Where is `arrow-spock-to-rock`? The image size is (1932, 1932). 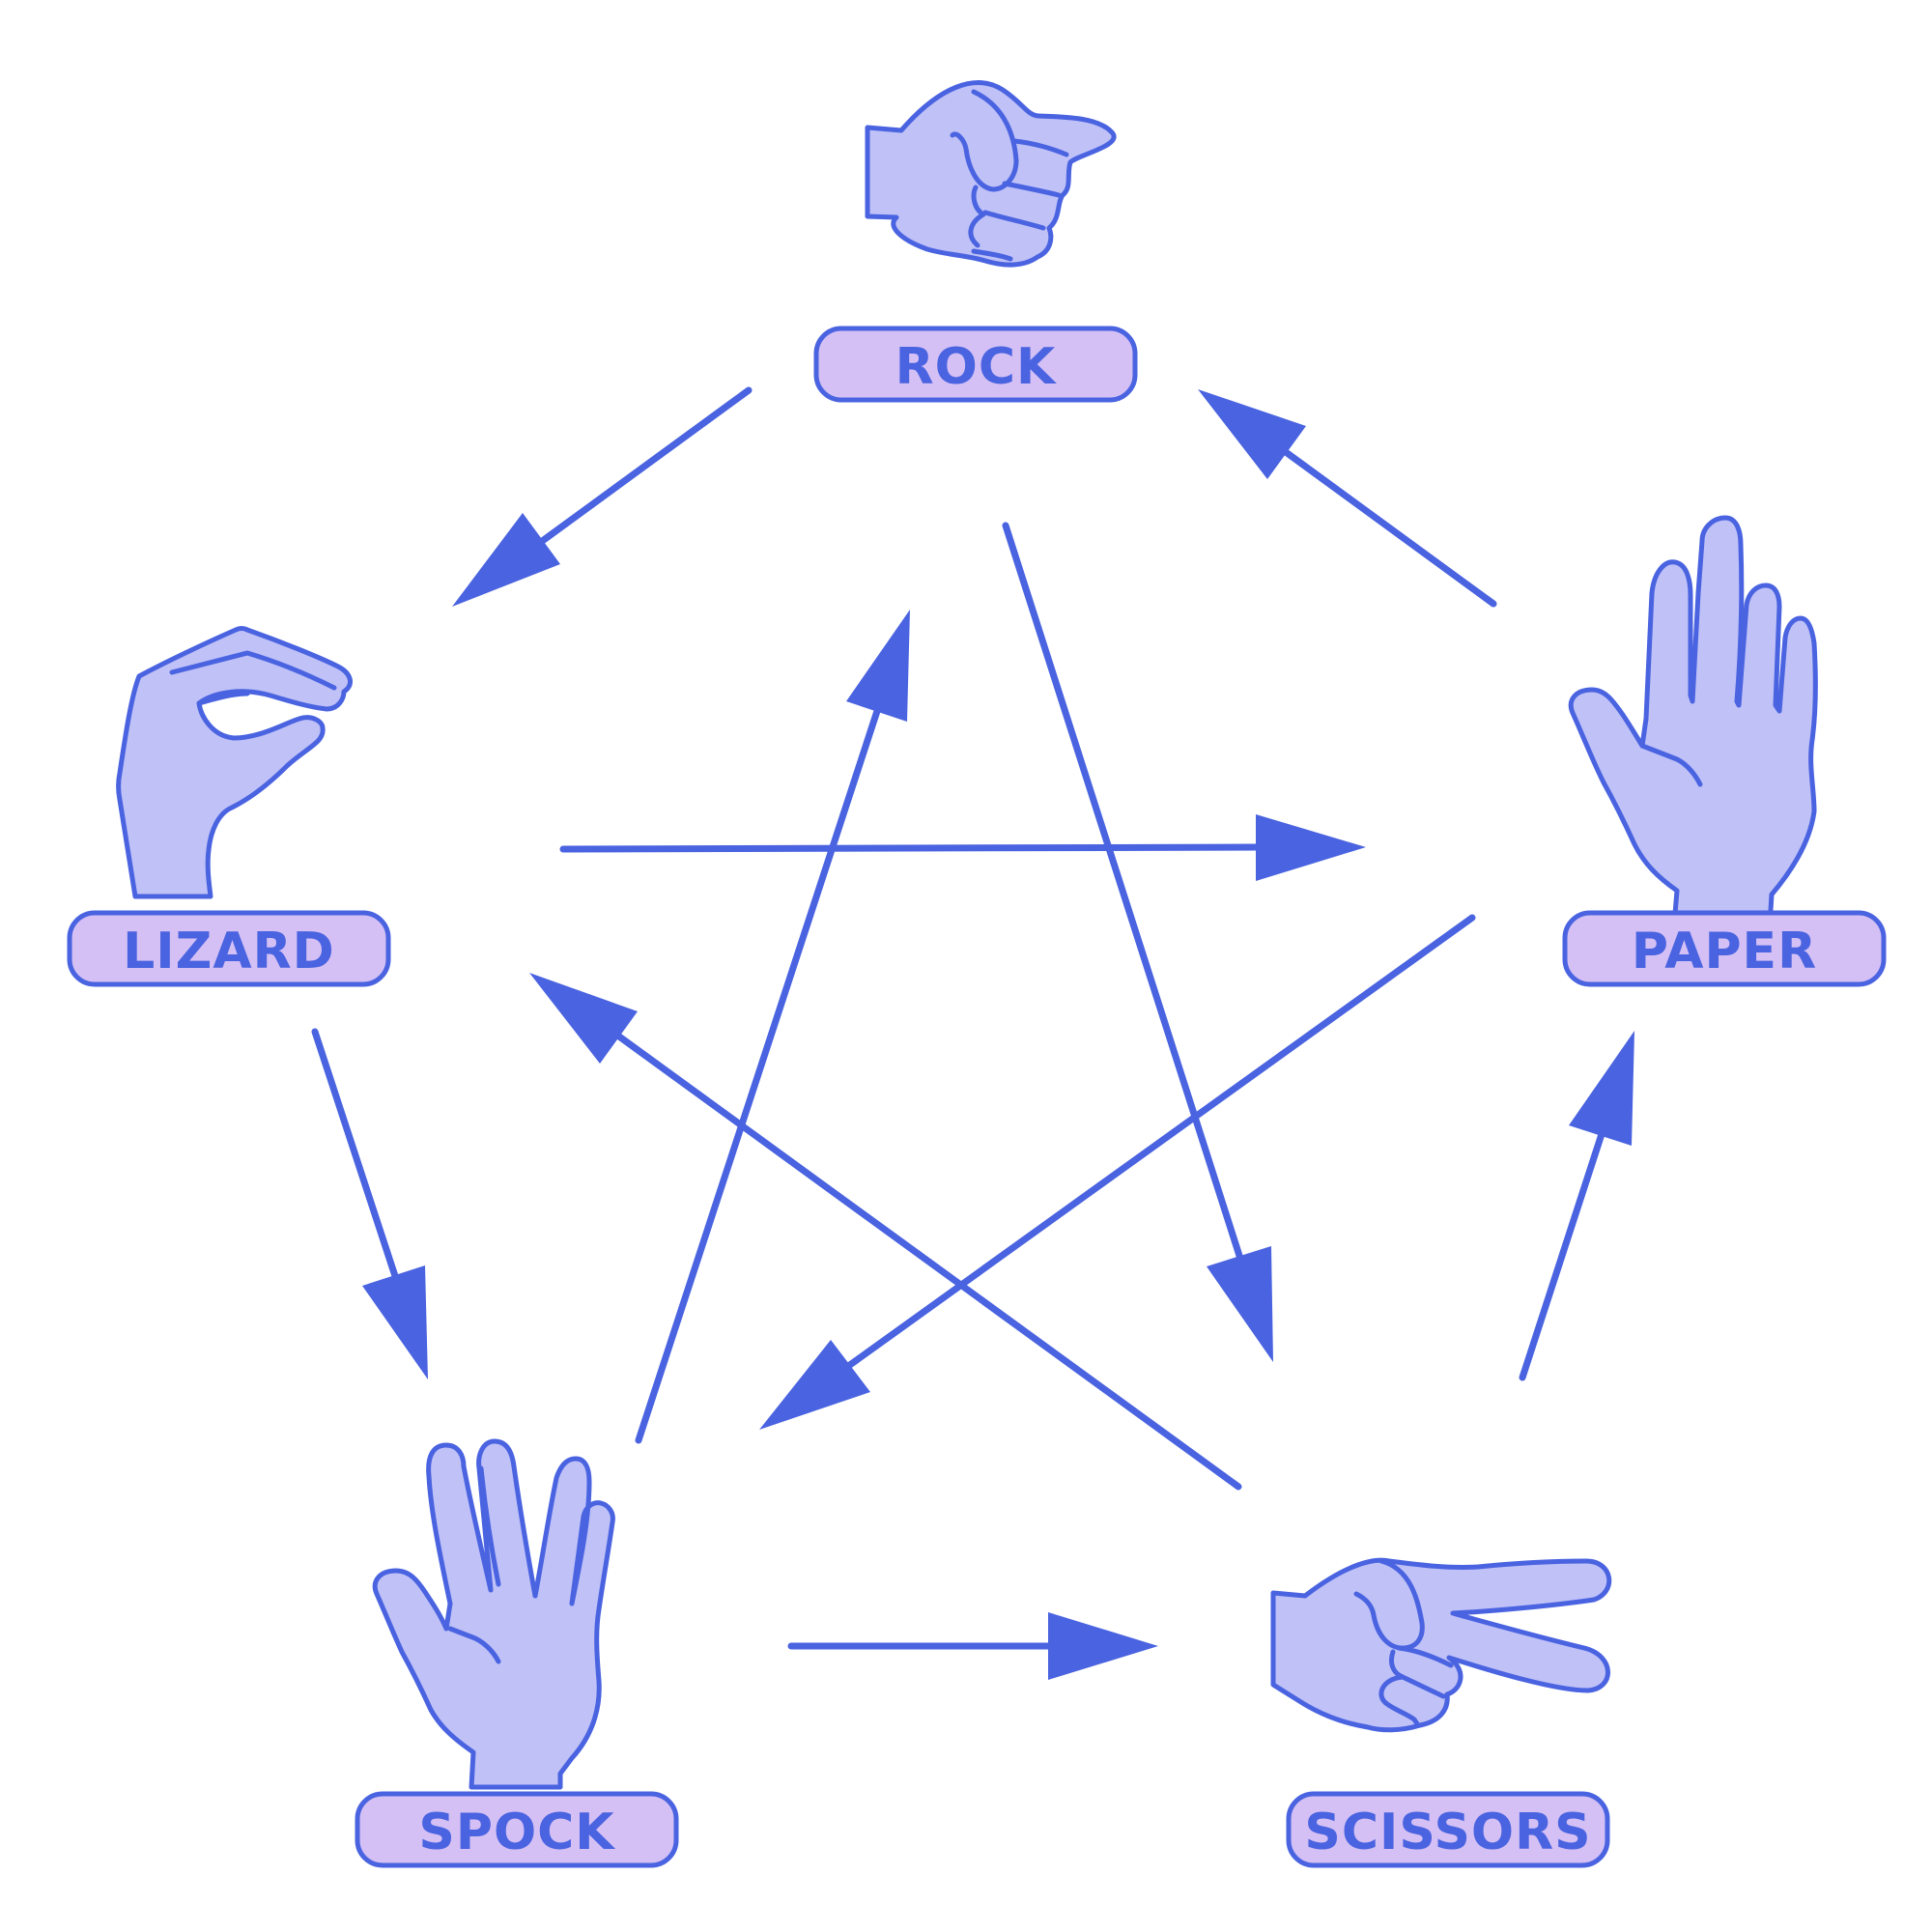
arrow-spock-to-rock is located at coordinates (772, 1027).